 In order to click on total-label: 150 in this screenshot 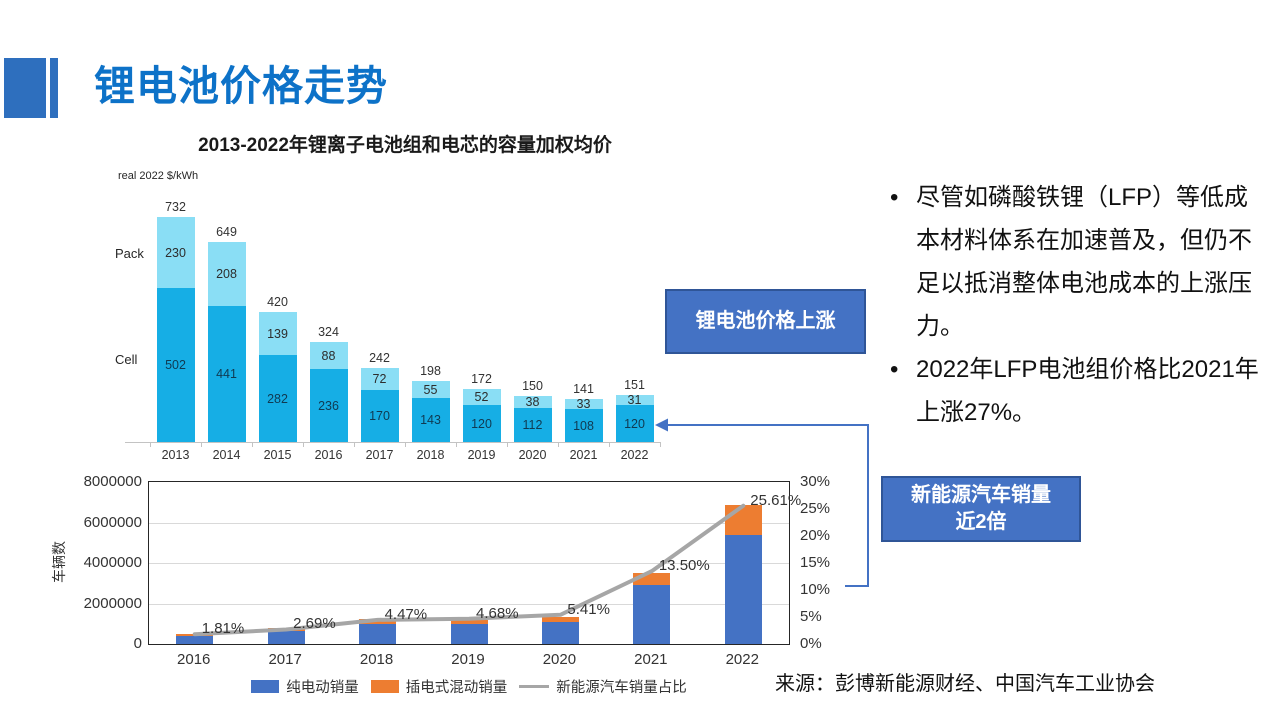, I will do `click(532, 386)`.